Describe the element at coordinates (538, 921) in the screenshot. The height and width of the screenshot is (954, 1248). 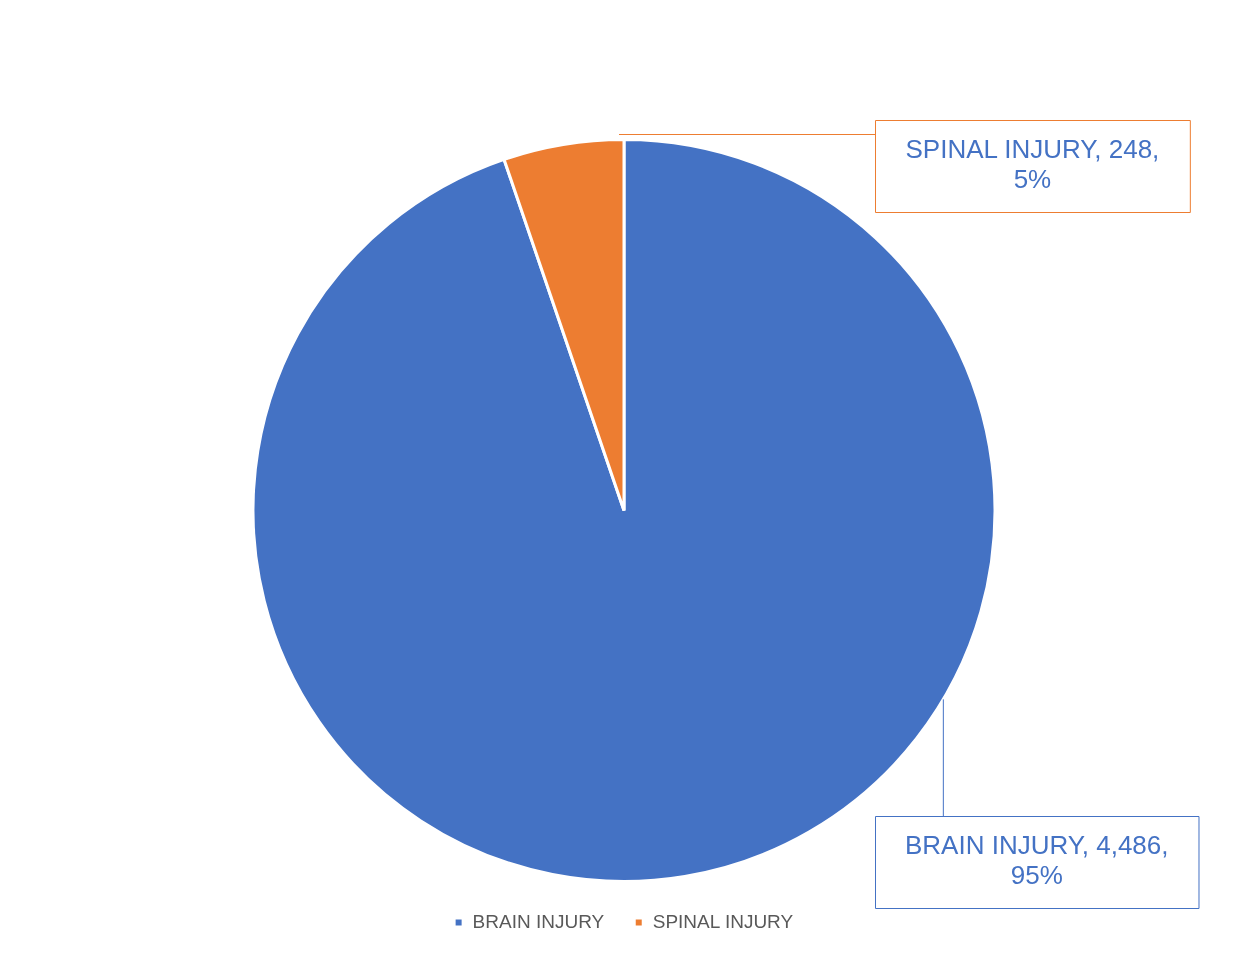
I see `legend-label: BRAIN INJURY` at that location.